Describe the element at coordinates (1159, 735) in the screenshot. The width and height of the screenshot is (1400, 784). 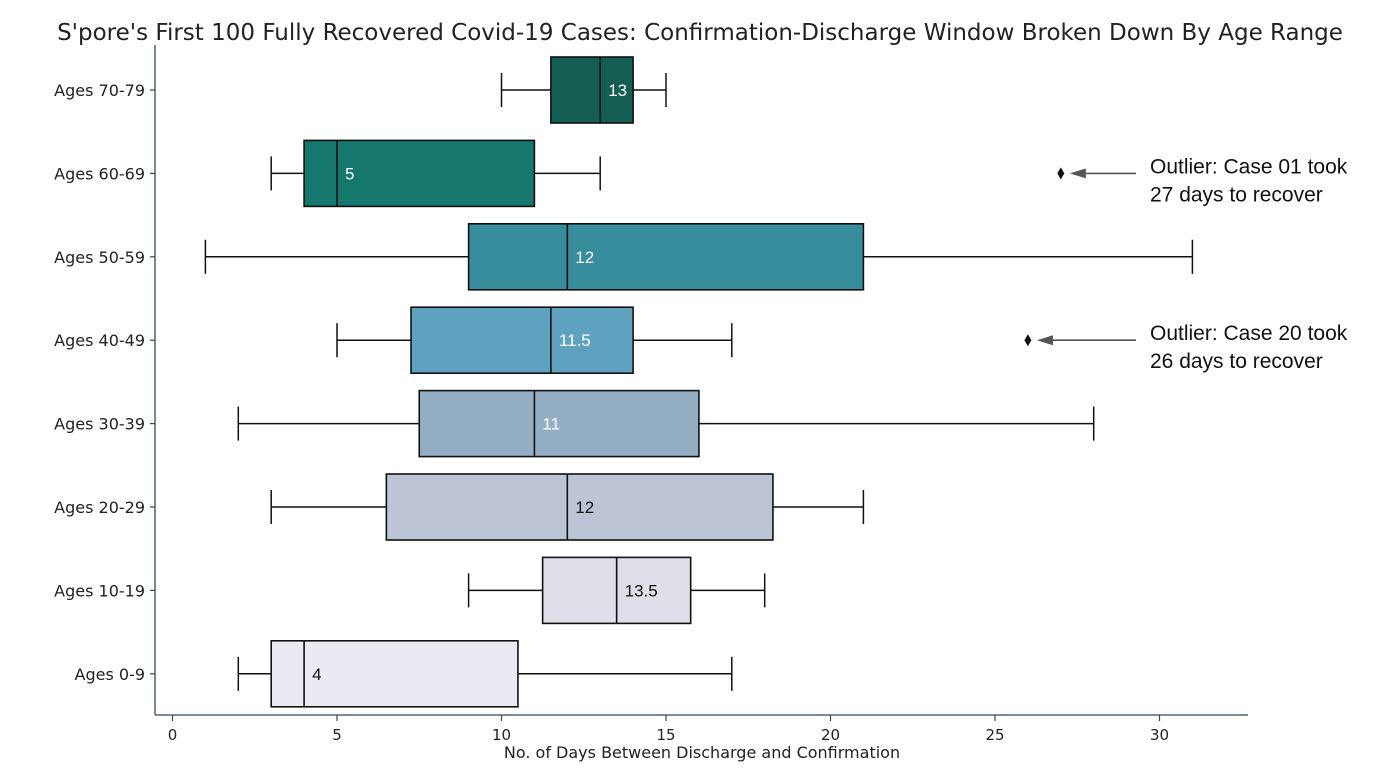
I see `x-tick-label: 30` at that location.